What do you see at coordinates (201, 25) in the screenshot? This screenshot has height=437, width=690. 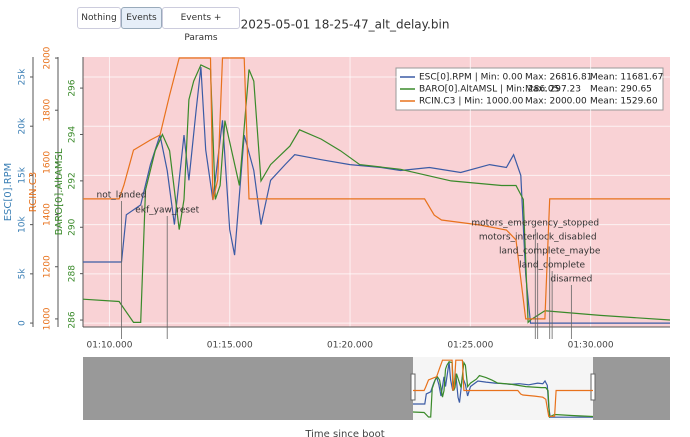 I see `button: Events + Params` at bounding box center [201, 25].